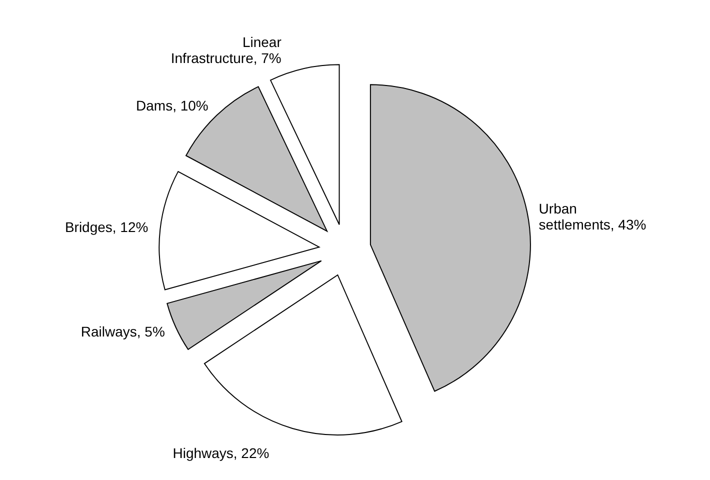 The width and height of the screenshot is (710, 480). Describe the element at coordinates (221, 452) in the screenshot. I see `slice-label: Highways, 22%` at that location.